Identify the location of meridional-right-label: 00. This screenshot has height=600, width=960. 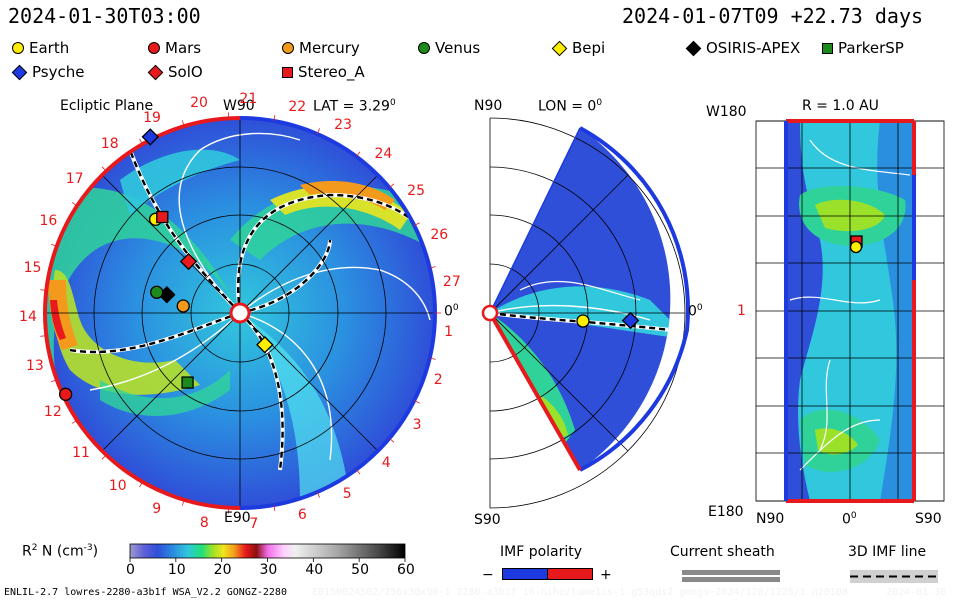
(695, 311).